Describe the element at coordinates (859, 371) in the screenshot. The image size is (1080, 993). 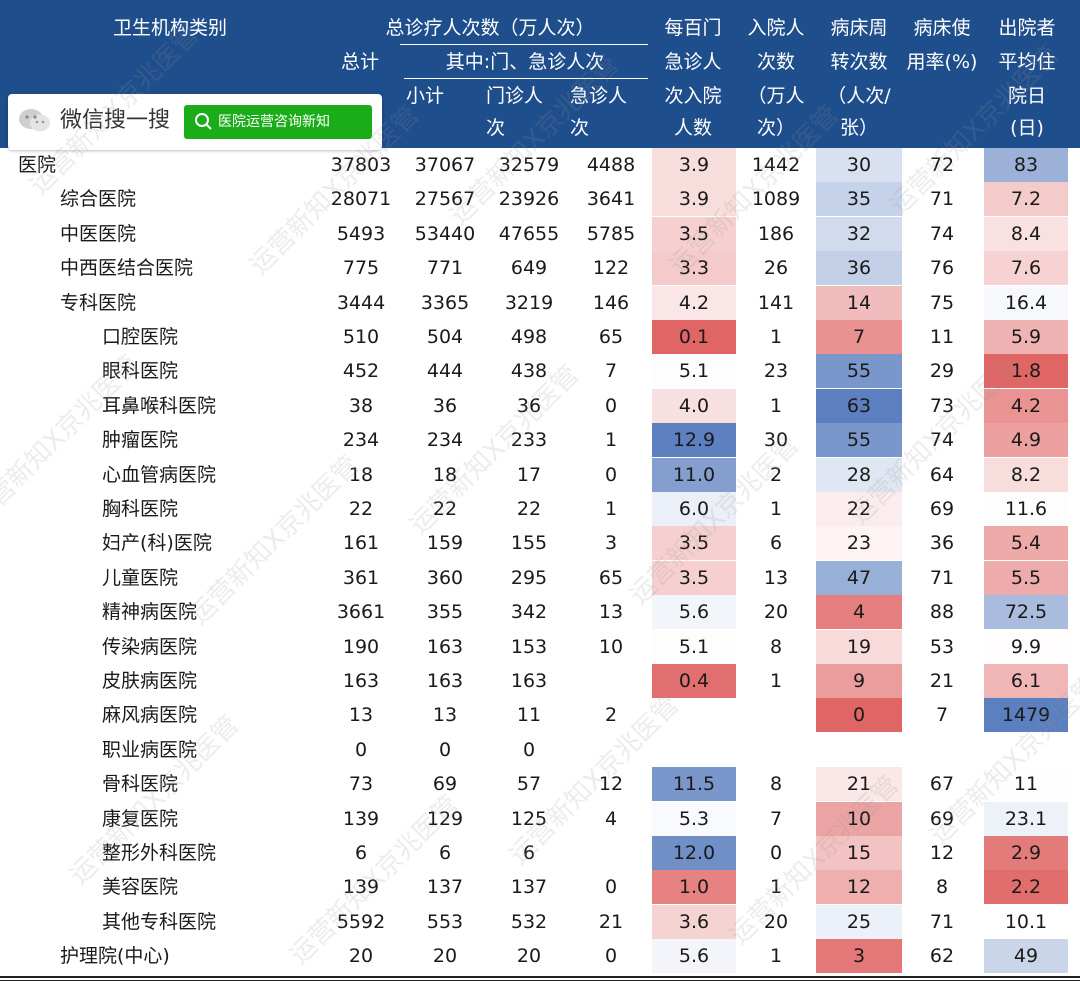
I see `cell-turn: 55` at that location.